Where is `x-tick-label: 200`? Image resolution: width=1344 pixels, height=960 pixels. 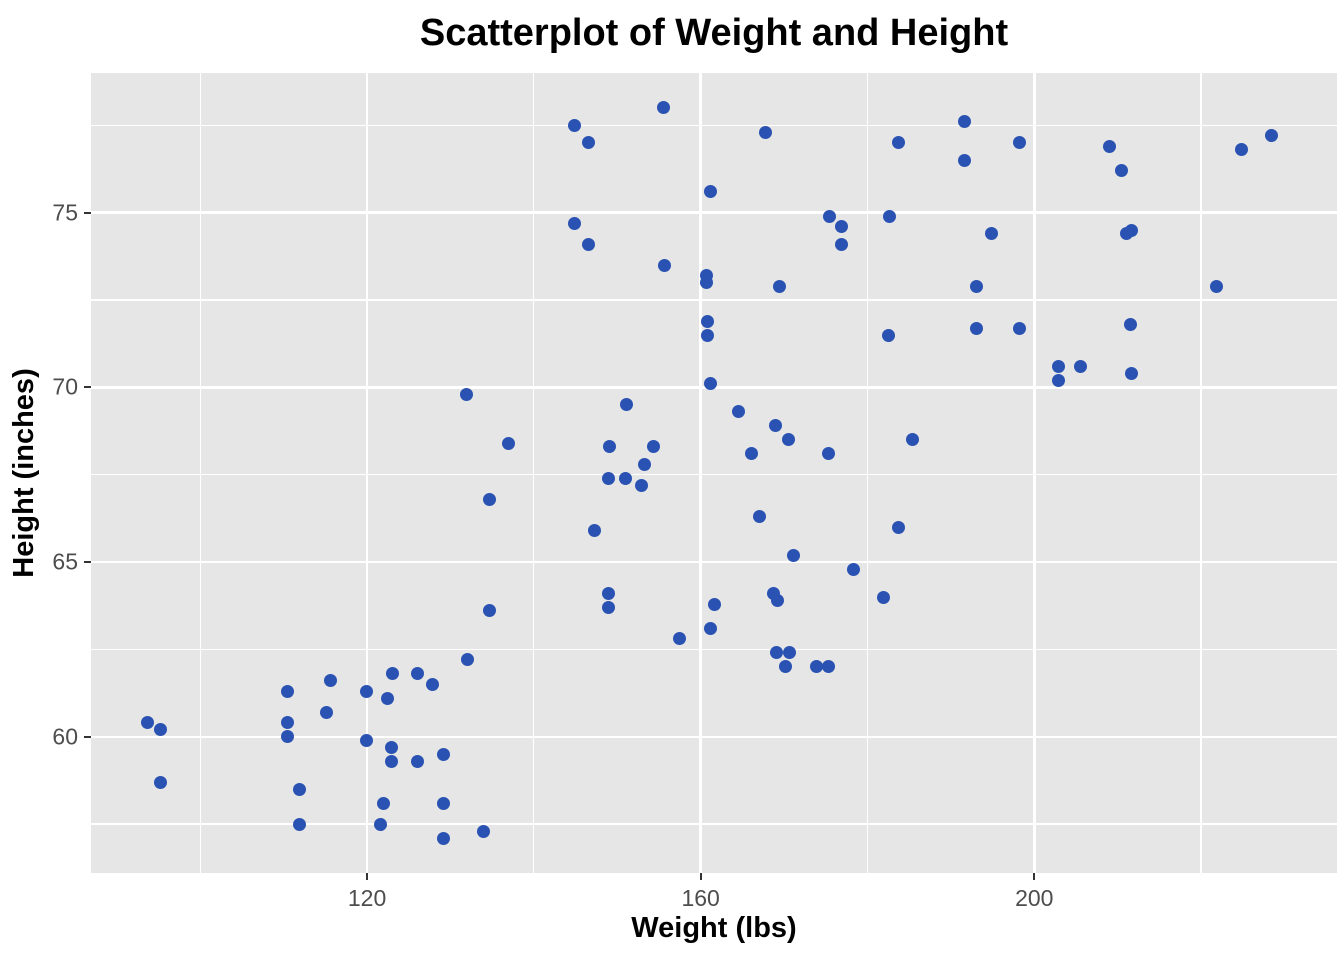
x-tick-label: 200 is located at coordinates (1034, 898).